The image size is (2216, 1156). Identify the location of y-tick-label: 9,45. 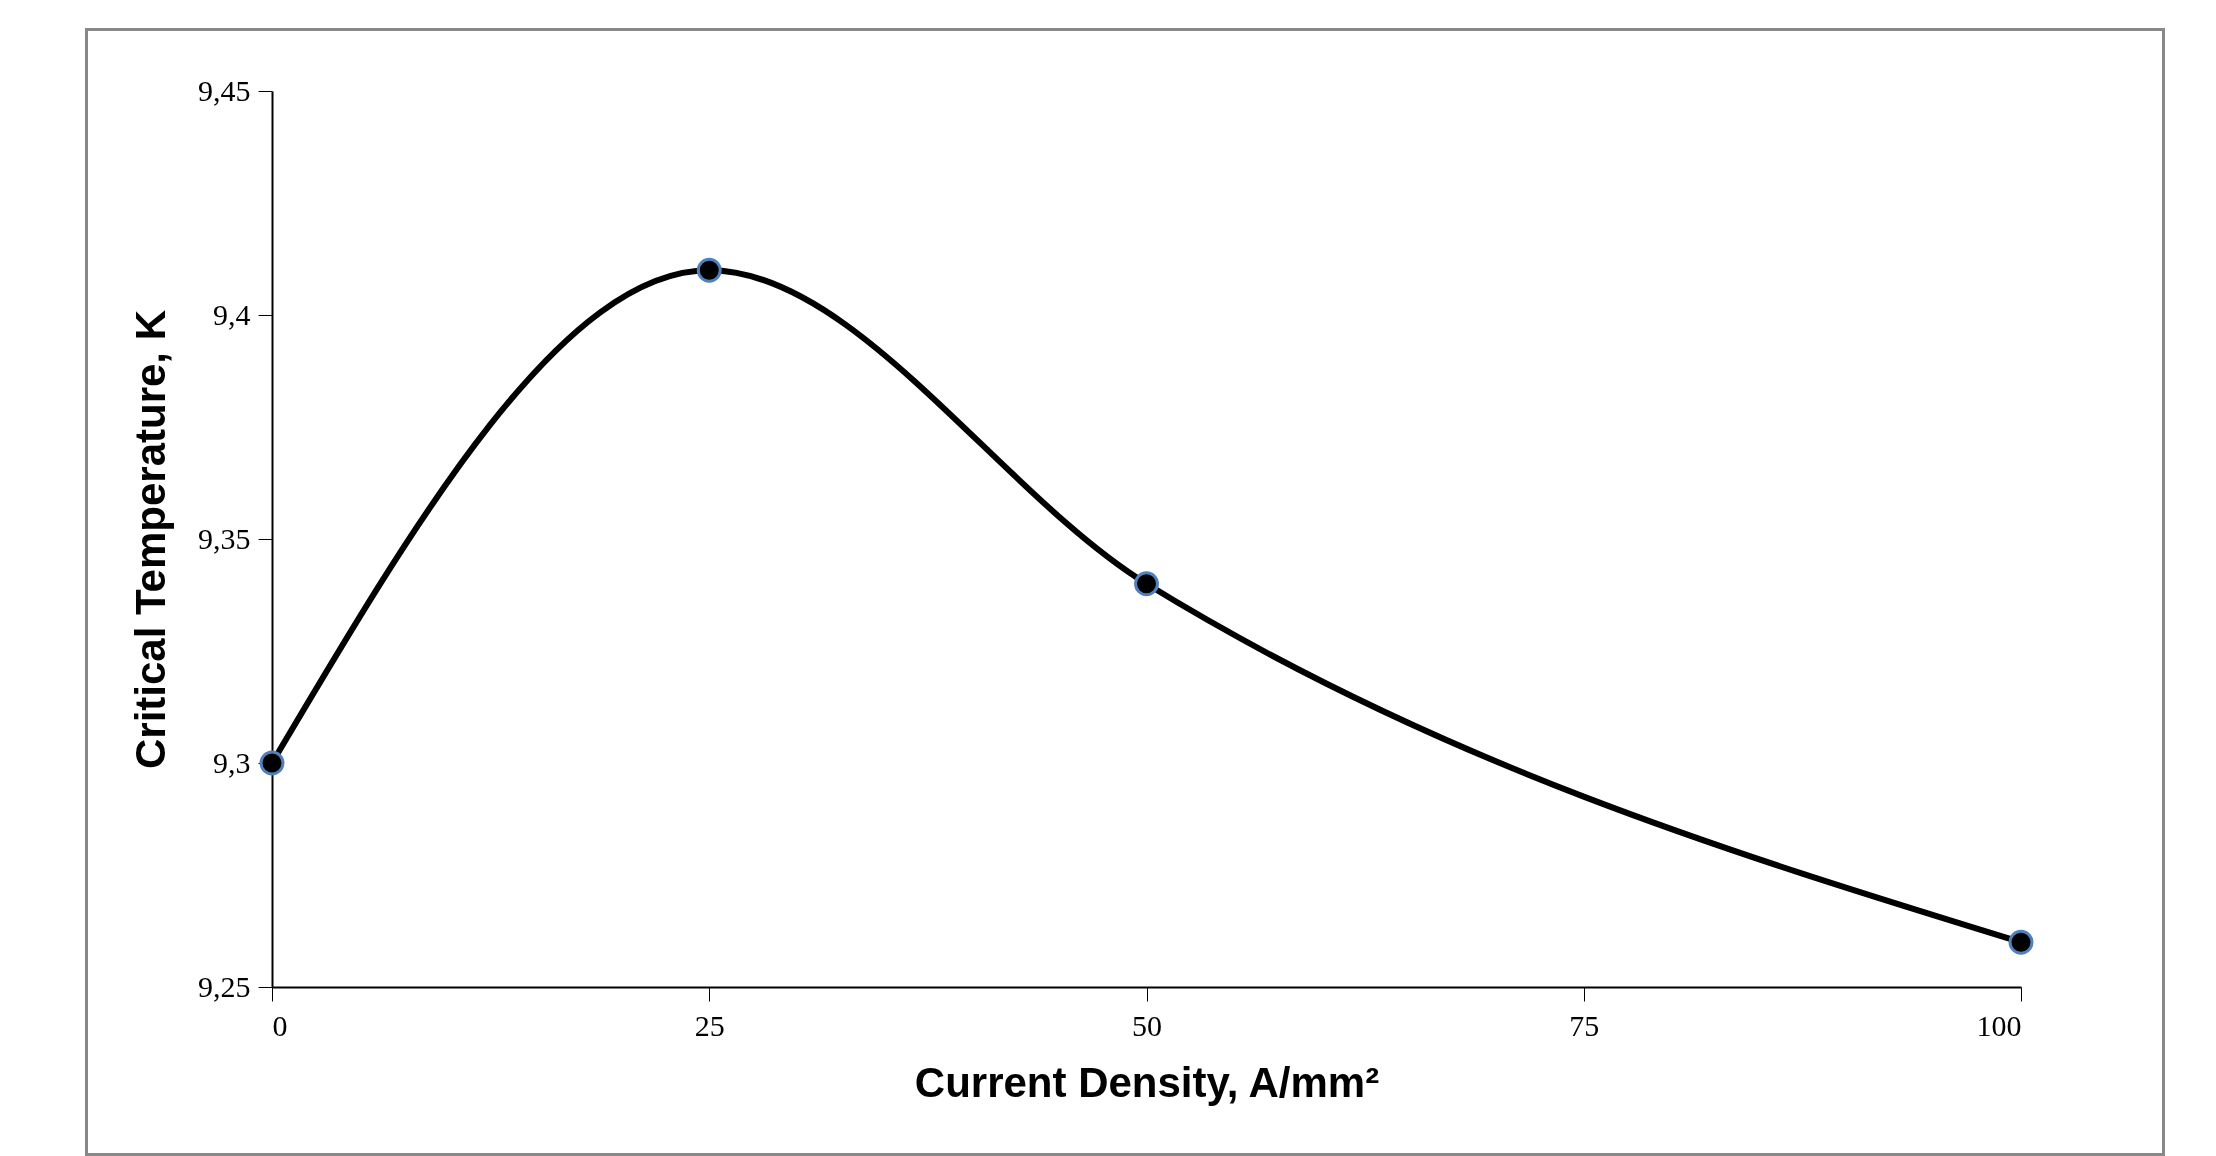
(224, 90).